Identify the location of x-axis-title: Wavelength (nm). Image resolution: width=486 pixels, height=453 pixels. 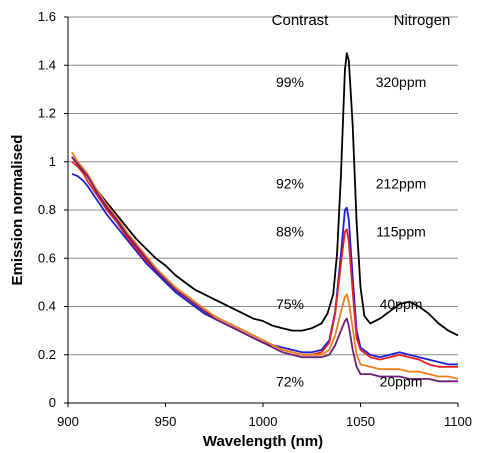
(263, 441).